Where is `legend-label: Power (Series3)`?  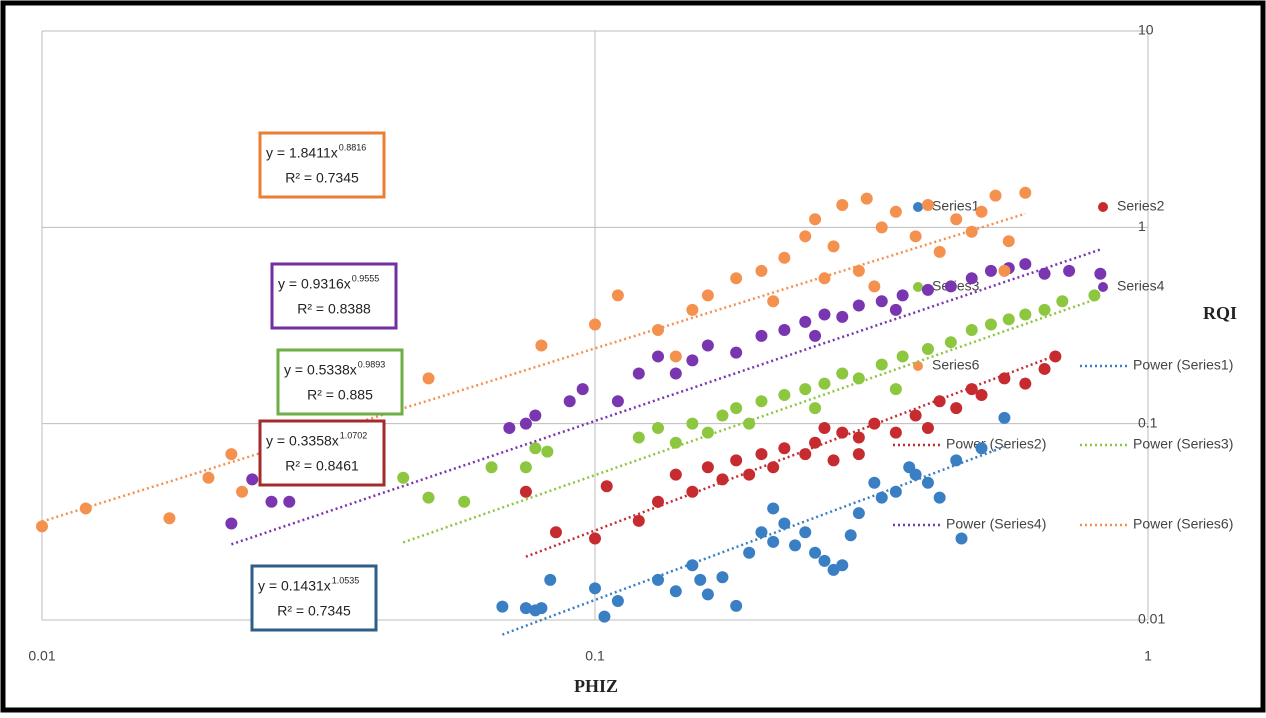 legend-label: Power (Series3) is located at coordinates (1183, 444).